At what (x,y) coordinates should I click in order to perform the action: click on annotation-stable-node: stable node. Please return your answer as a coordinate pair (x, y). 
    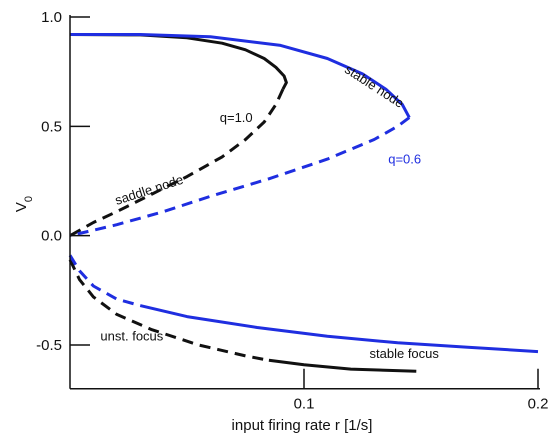
    Looking at the image, I should click on (374, 86).